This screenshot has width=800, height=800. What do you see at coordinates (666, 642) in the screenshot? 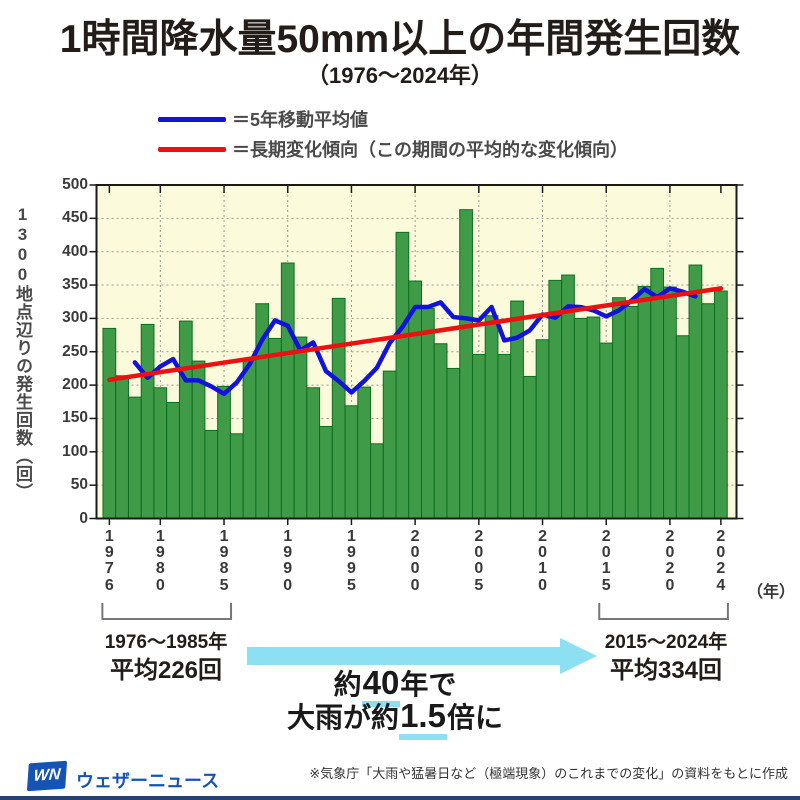
I see `annotation-right-range: 2015〜2024年` at bounding box center [666, 642].